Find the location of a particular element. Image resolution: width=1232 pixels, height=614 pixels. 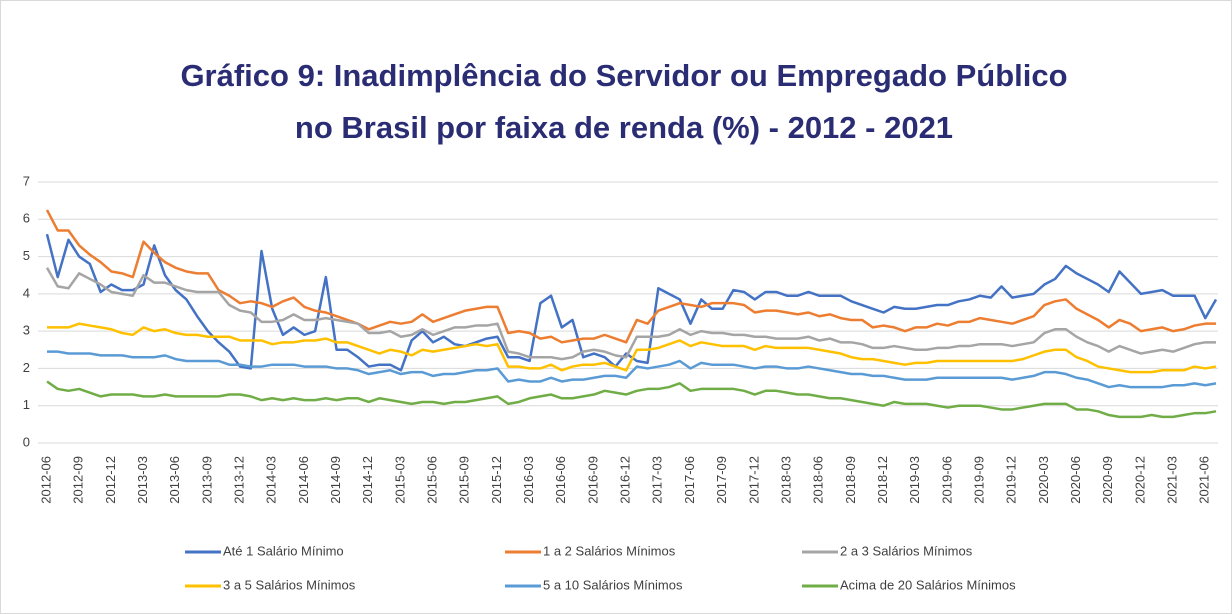

legend-label: 5 a 10 Salários Mínimos is located at coordinates (613, 584).